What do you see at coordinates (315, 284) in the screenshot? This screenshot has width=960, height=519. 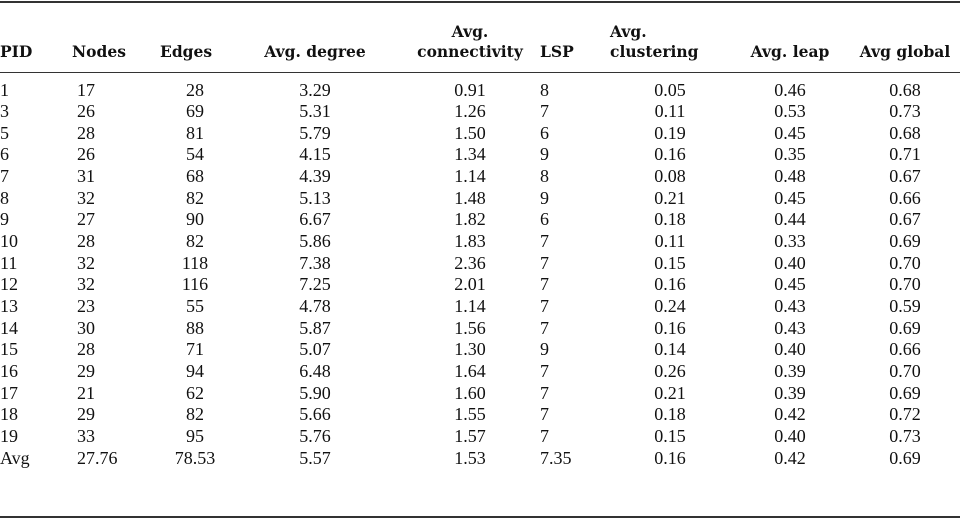 I see `cell-avg-degree: 7.25` at bounding box center [315, 284].